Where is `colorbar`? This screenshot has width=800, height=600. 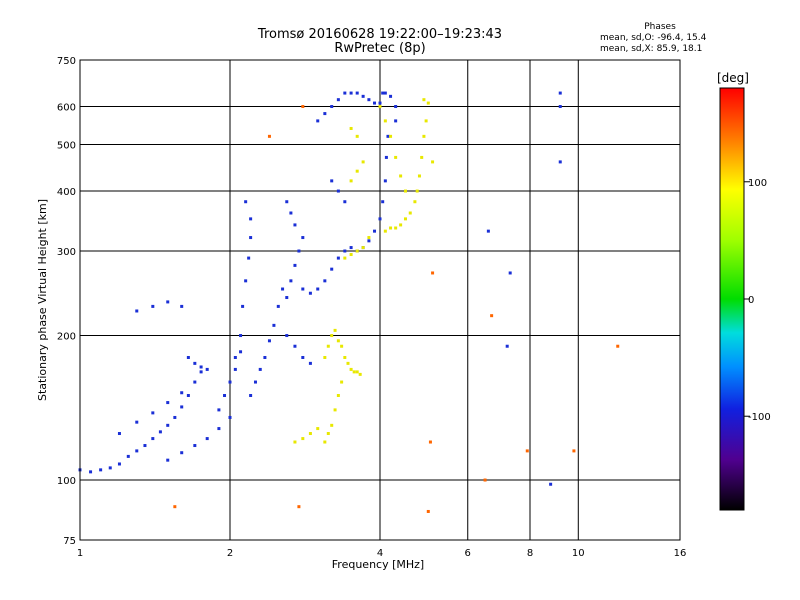 colorbar is located at coordinates (732, 299).